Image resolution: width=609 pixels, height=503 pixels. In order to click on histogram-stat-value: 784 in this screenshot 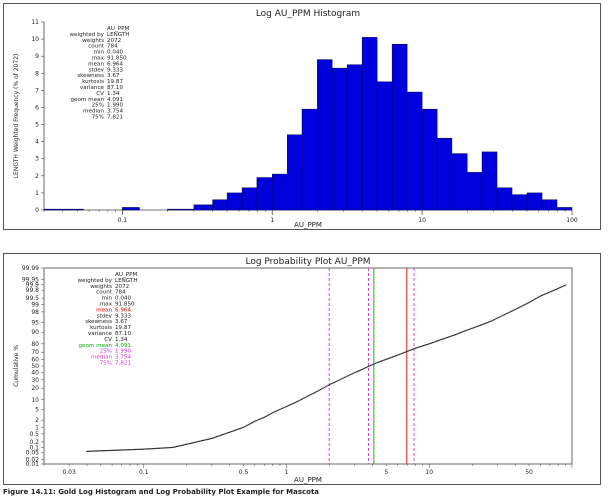, I will do `click(112, 47)`.